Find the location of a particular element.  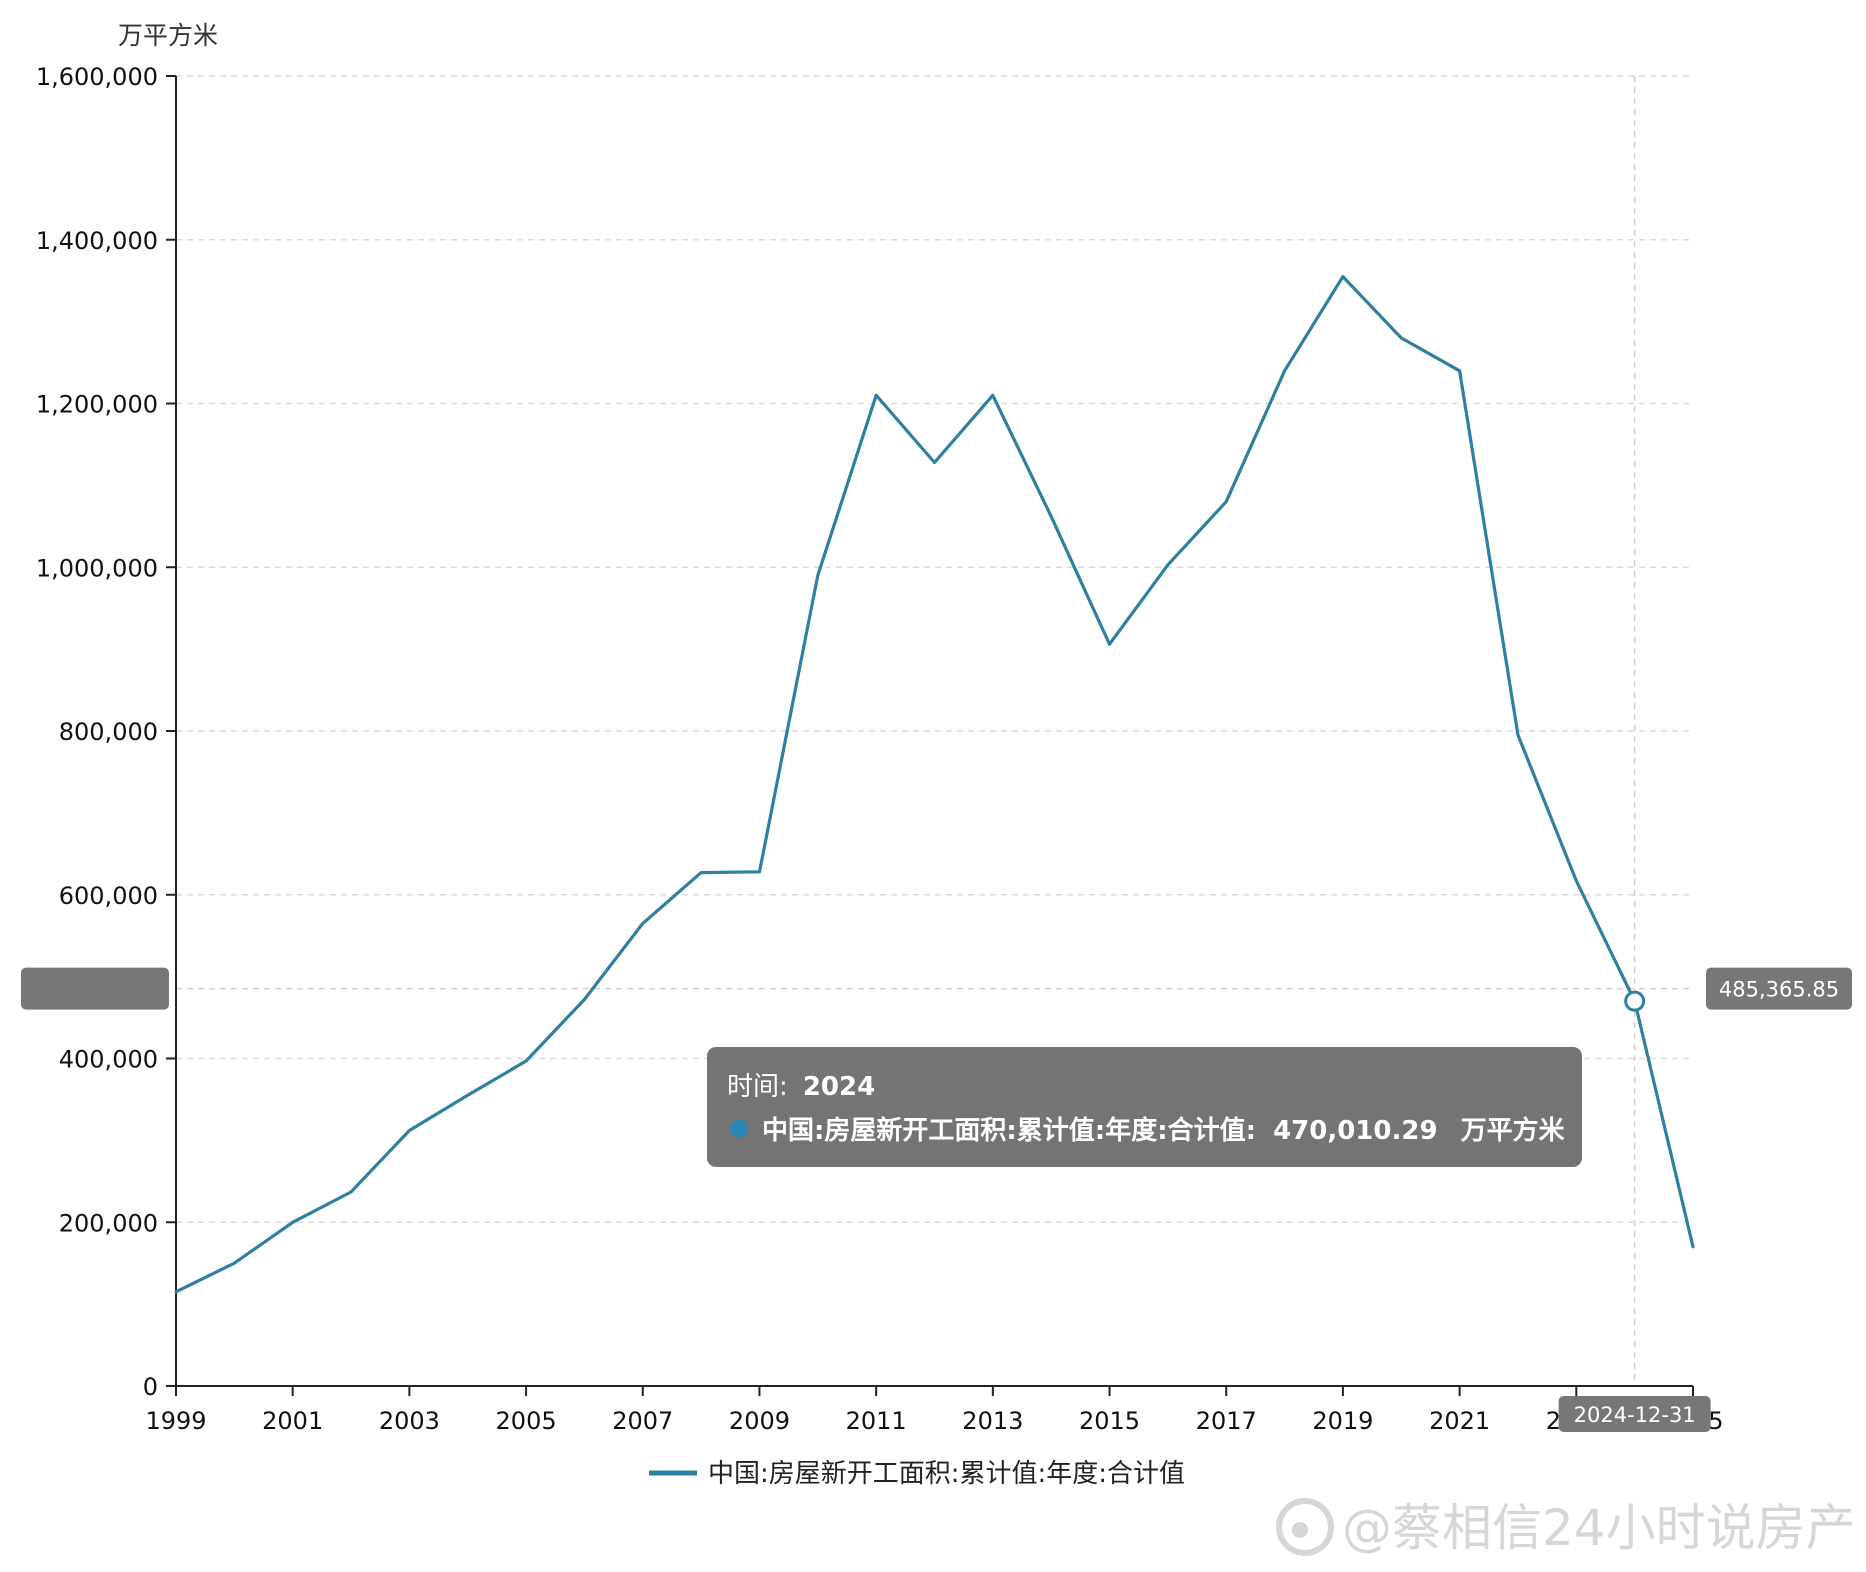

tooltip-background is located at coordinates (1144, 1107).